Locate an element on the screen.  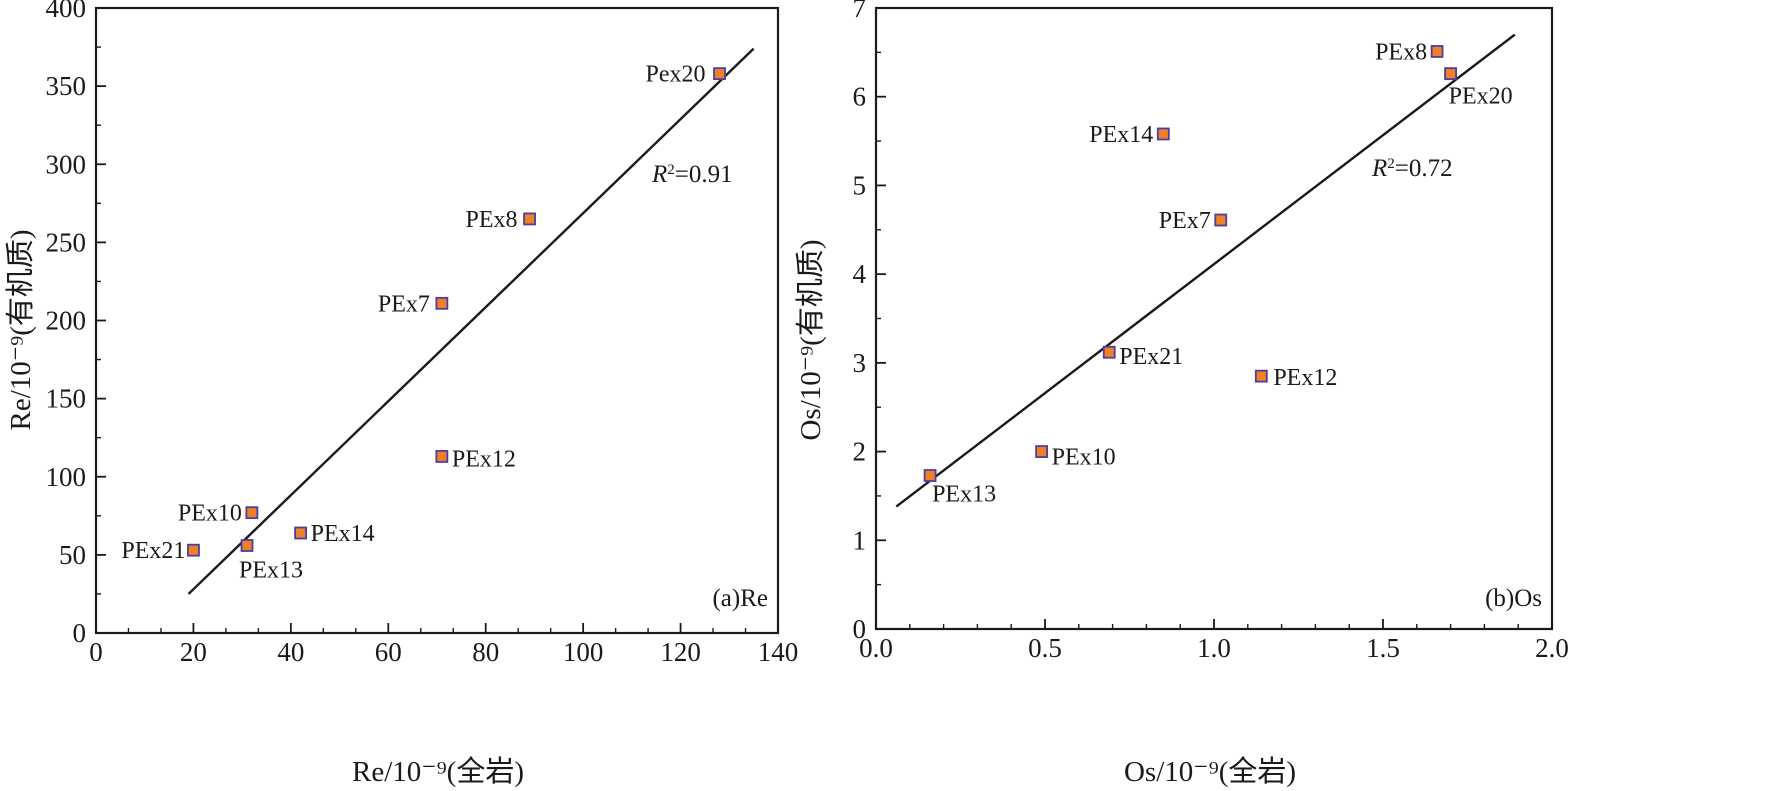
y-tick-label: 50 is located at coordinates (72, 555).